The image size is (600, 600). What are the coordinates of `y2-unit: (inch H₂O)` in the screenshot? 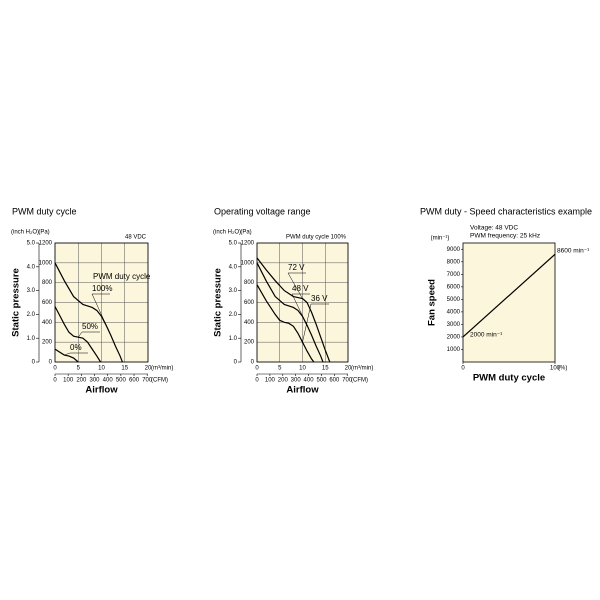 It's located at (25, 233).